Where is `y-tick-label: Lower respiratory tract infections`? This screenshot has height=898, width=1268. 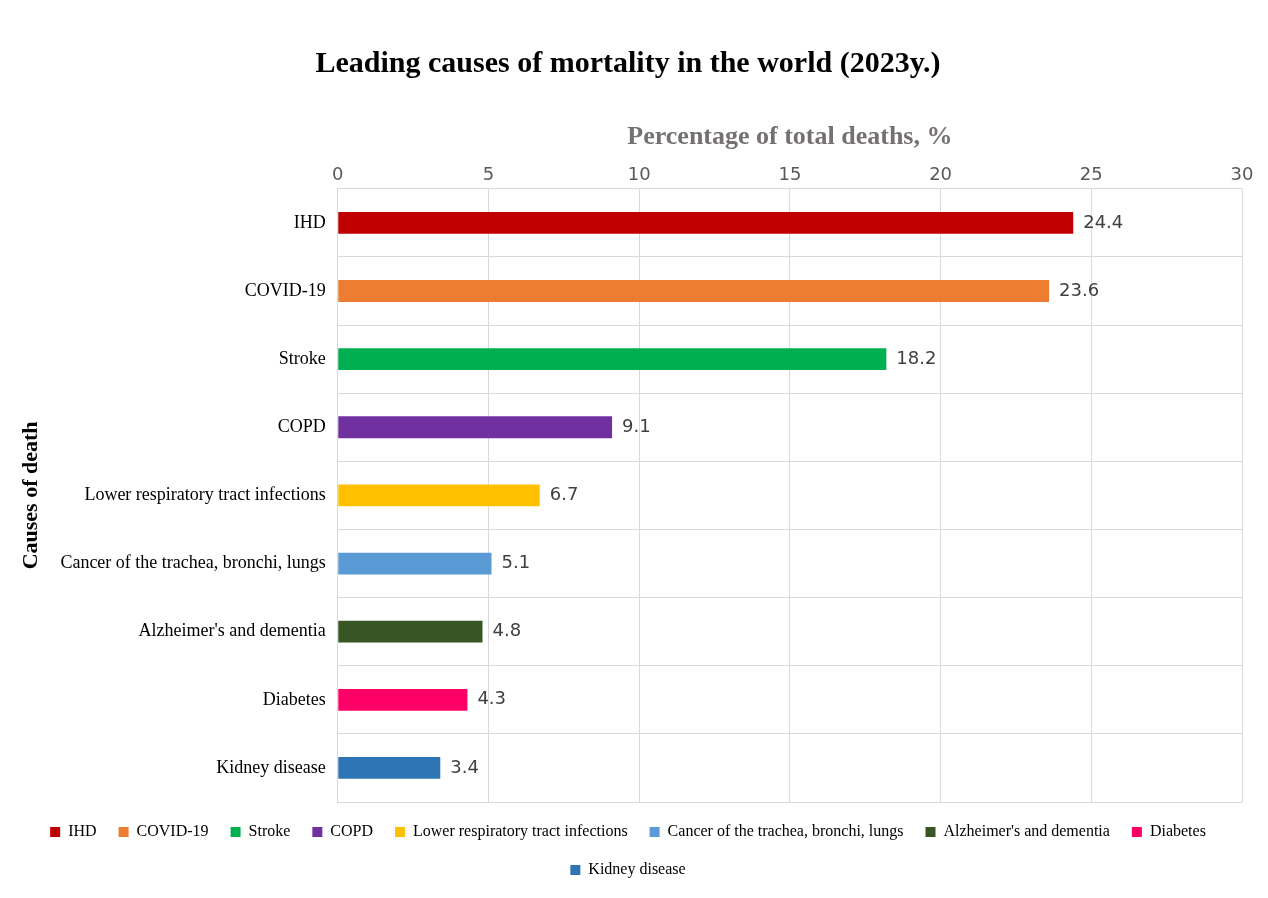
y-tick-label: Lower respiratory tract infections is located at coordinates (205, 494).